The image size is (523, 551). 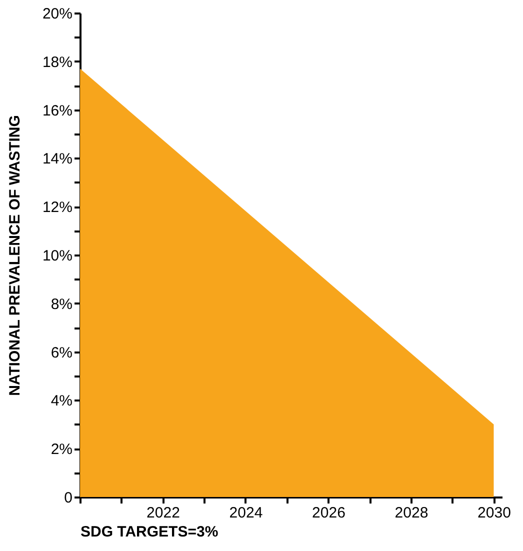 I want to click on y-tick-label: 14%, so click(x=57, y=159).